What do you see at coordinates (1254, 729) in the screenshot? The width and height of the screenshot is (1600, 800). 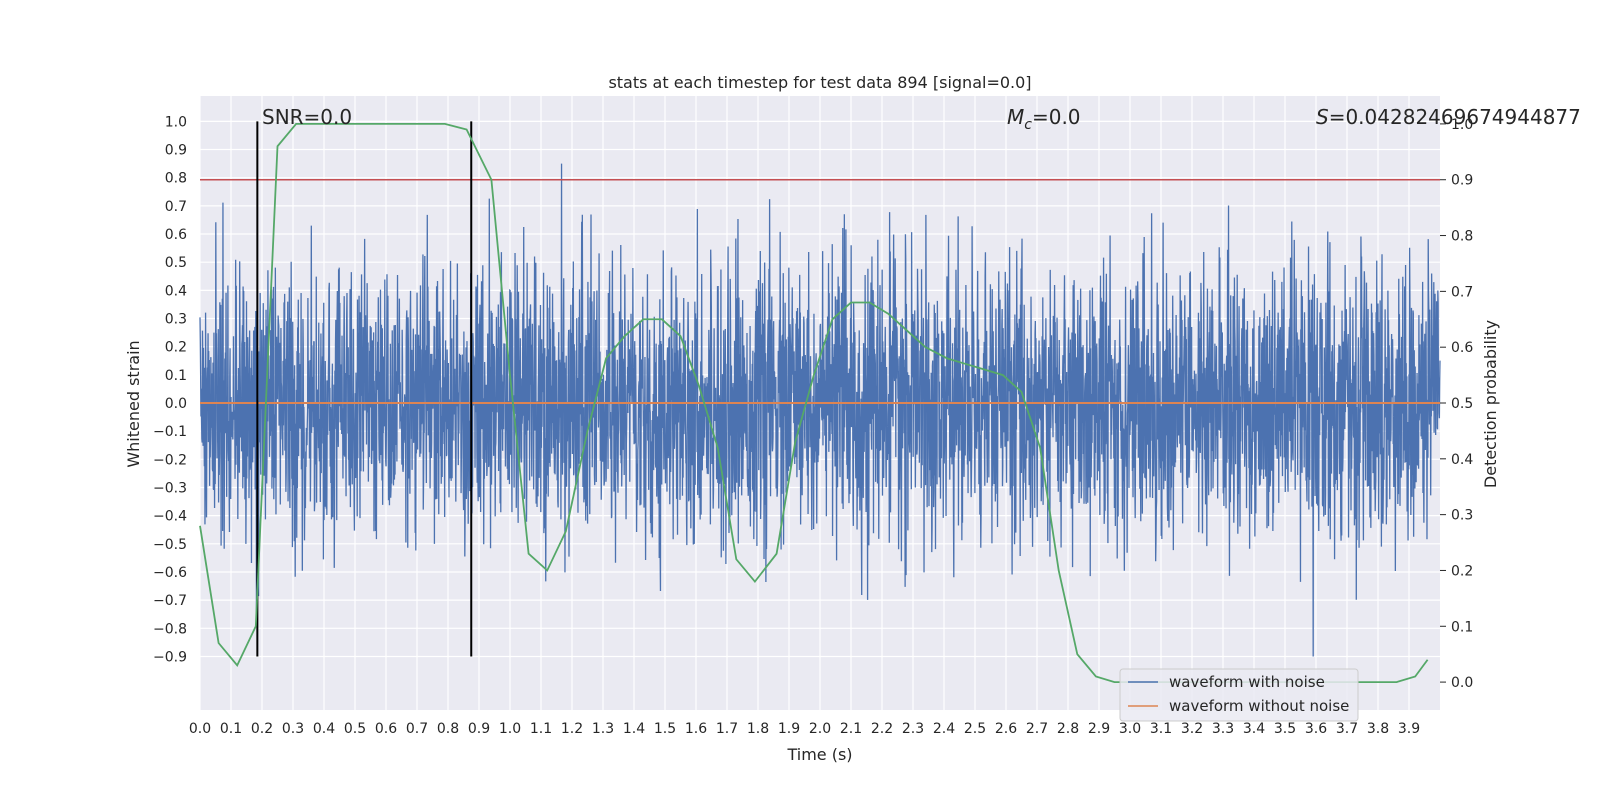 I see `x-tick-label: 3.4` at bounding box center [1254, 729].